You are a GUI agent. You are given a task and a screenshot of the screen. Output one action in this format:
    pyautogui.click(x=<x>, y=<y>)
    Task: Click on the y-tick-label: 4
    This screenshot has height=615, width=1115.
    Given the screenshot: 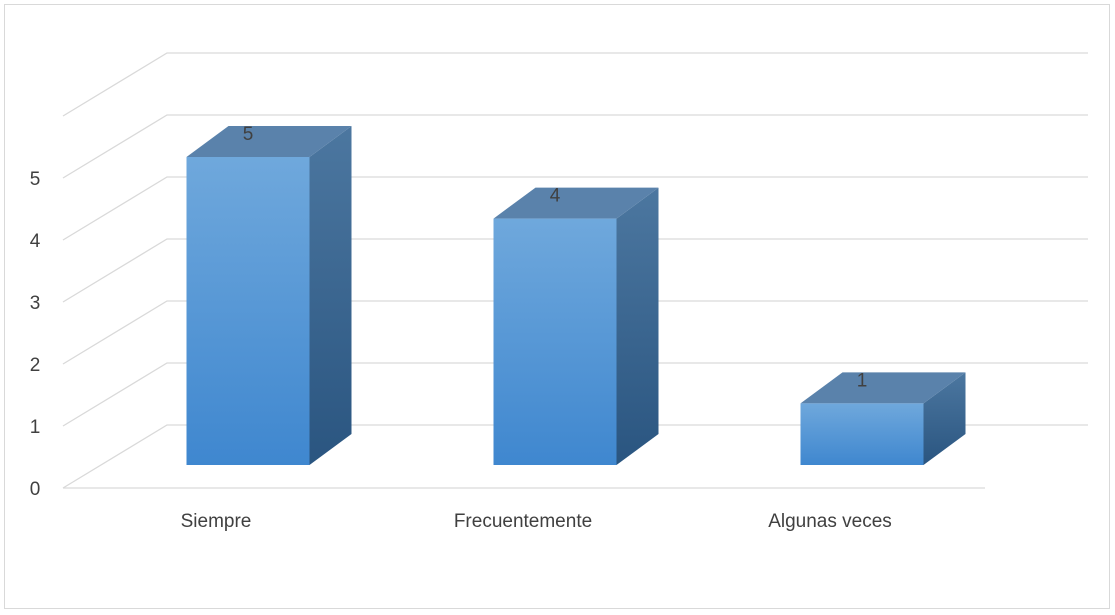 What is the action you would take?
    pyautogui.click(x=35, y=241)
    